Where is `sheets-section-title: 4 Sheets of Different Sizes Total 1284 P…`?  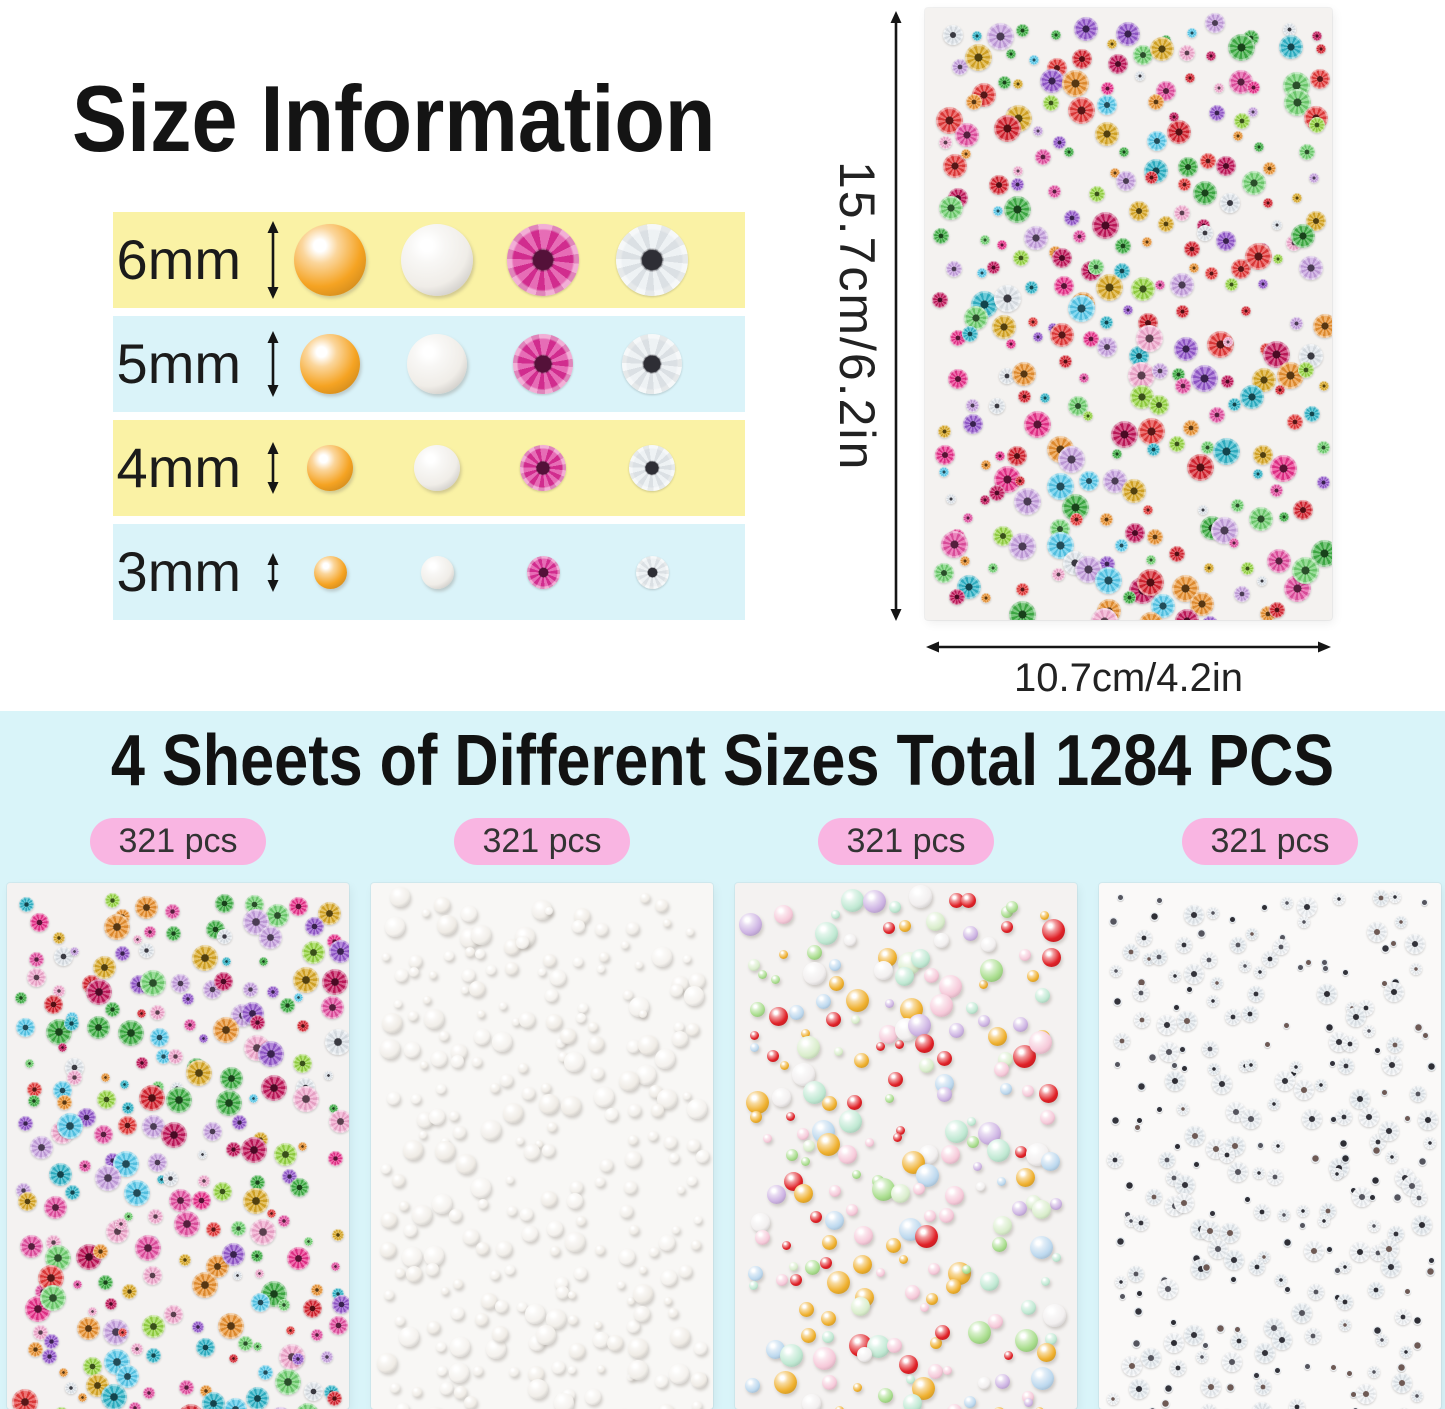 sheets-section-title: 4 Sheets of Different Sizes Total 1284 P… is located at coordinates (722, 761).